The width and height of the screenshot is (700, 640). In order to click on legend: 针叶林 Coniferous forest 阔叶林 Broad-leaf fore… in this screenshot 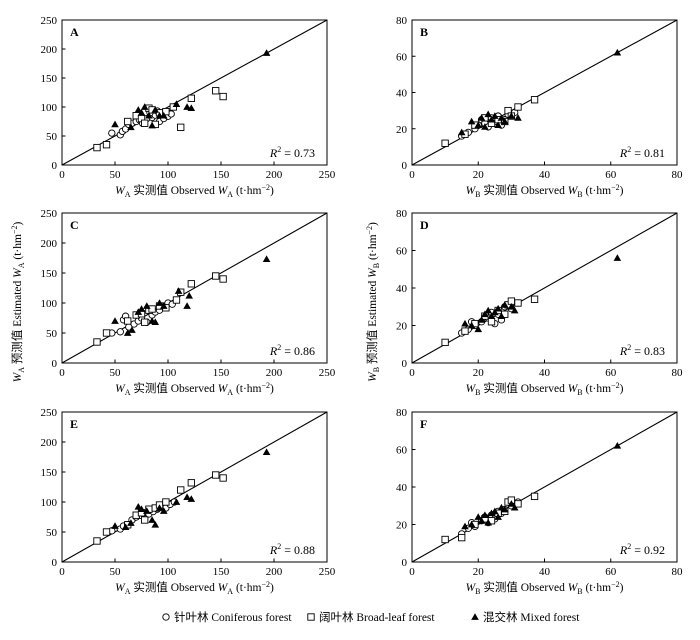, I will do `click(371, 617)`.